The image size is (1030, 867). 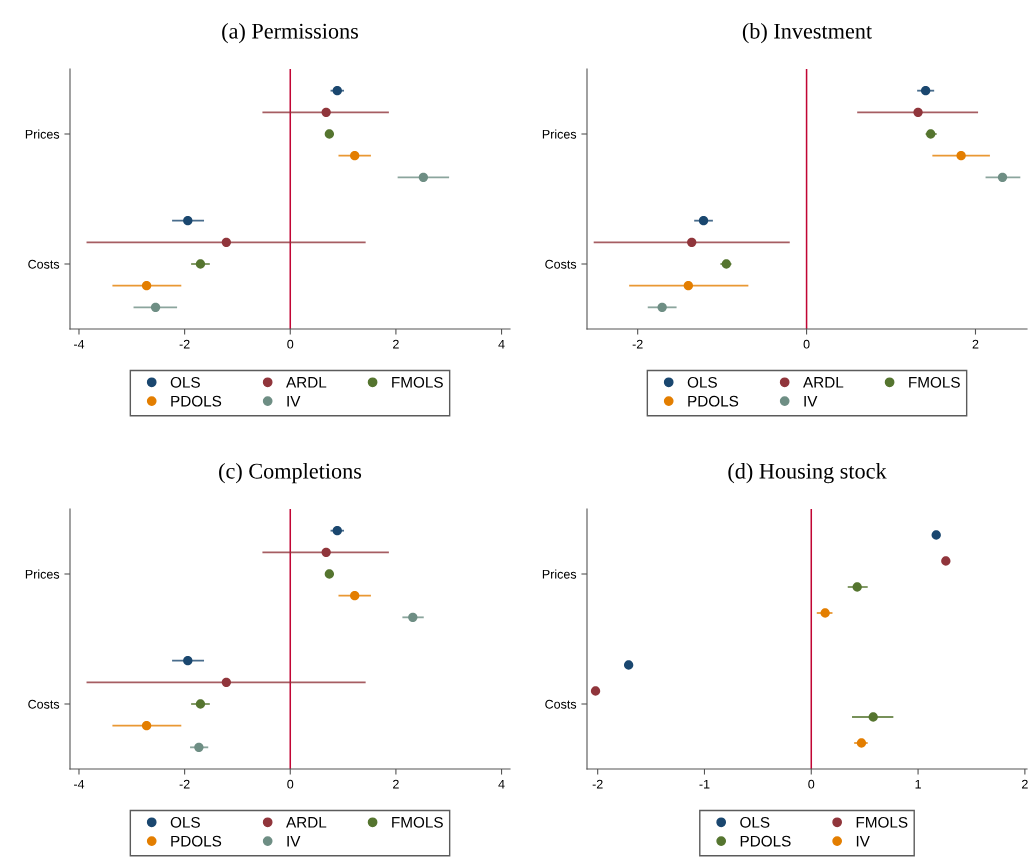 What do you see at coordinates (704, 784) in the screenshot?
I see `x-tick-label: -1` at bounding box center [704, 784].